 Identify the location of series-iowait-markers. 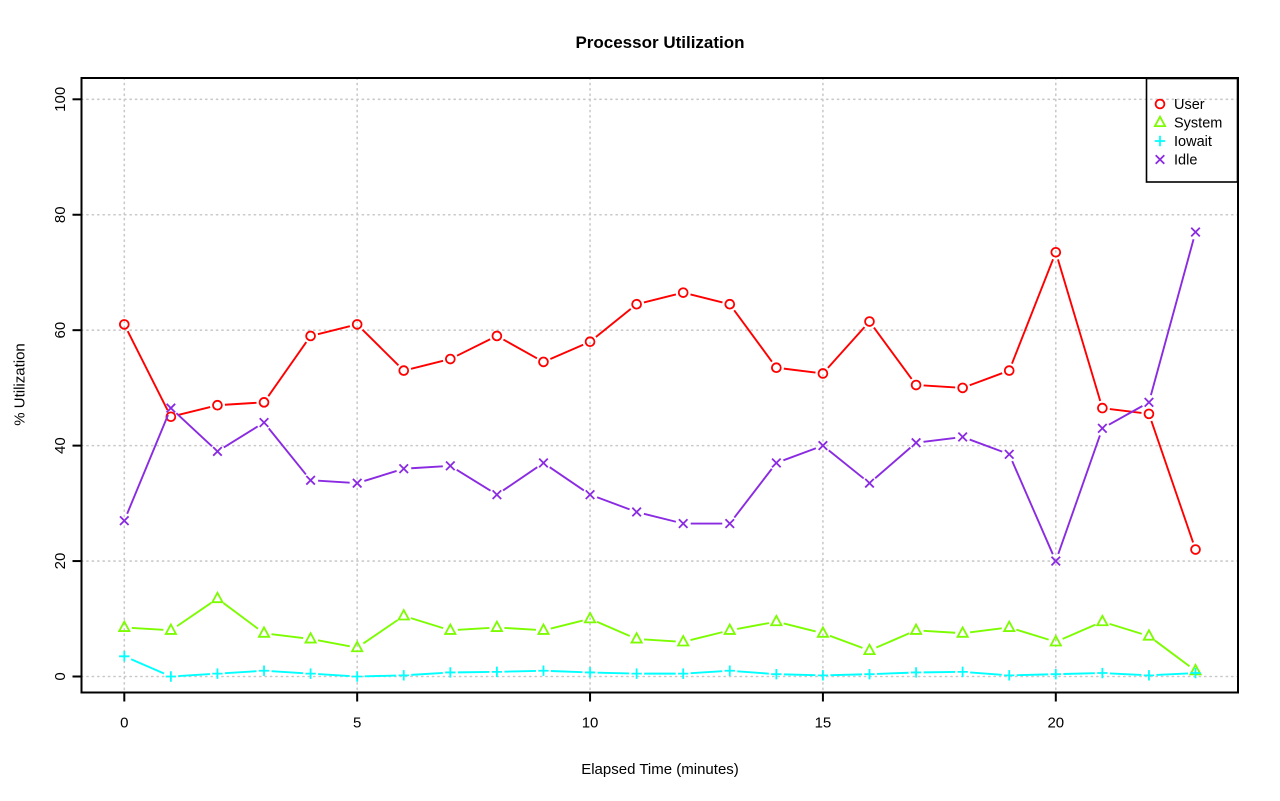
(660, 666).